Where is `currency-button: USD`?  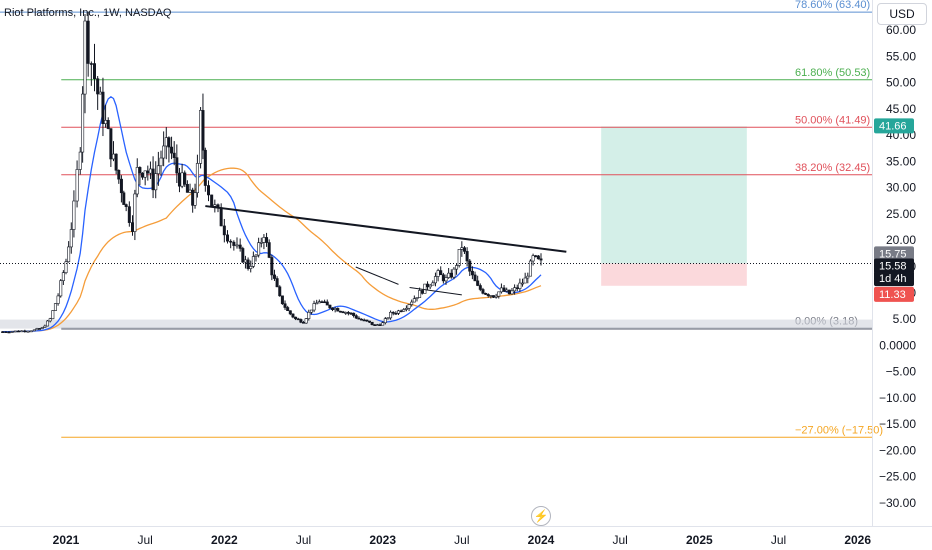 currency-button: USD is located at coordinates (902, 14).